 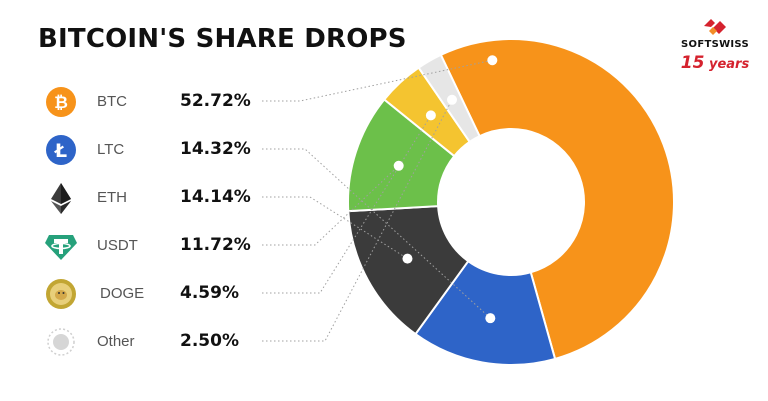 I want to click on brand-block: SOFTSWISS 15 years, so click(x=715, y=43).